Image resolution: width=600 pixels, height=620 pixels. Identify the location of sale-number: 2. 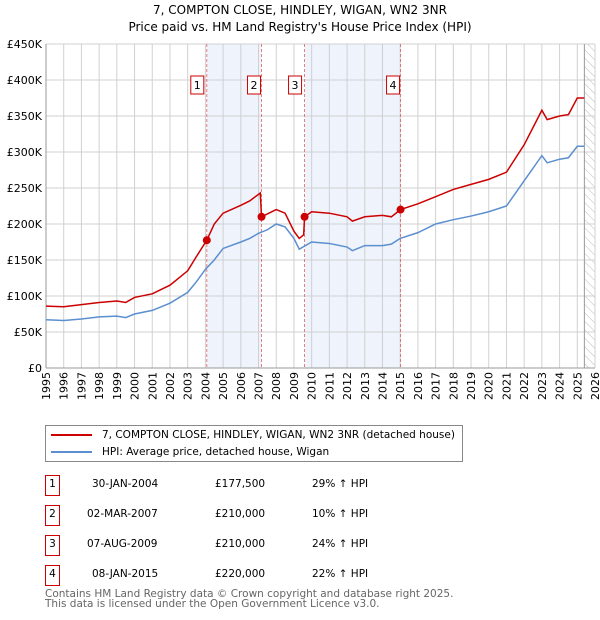
(52, 515).